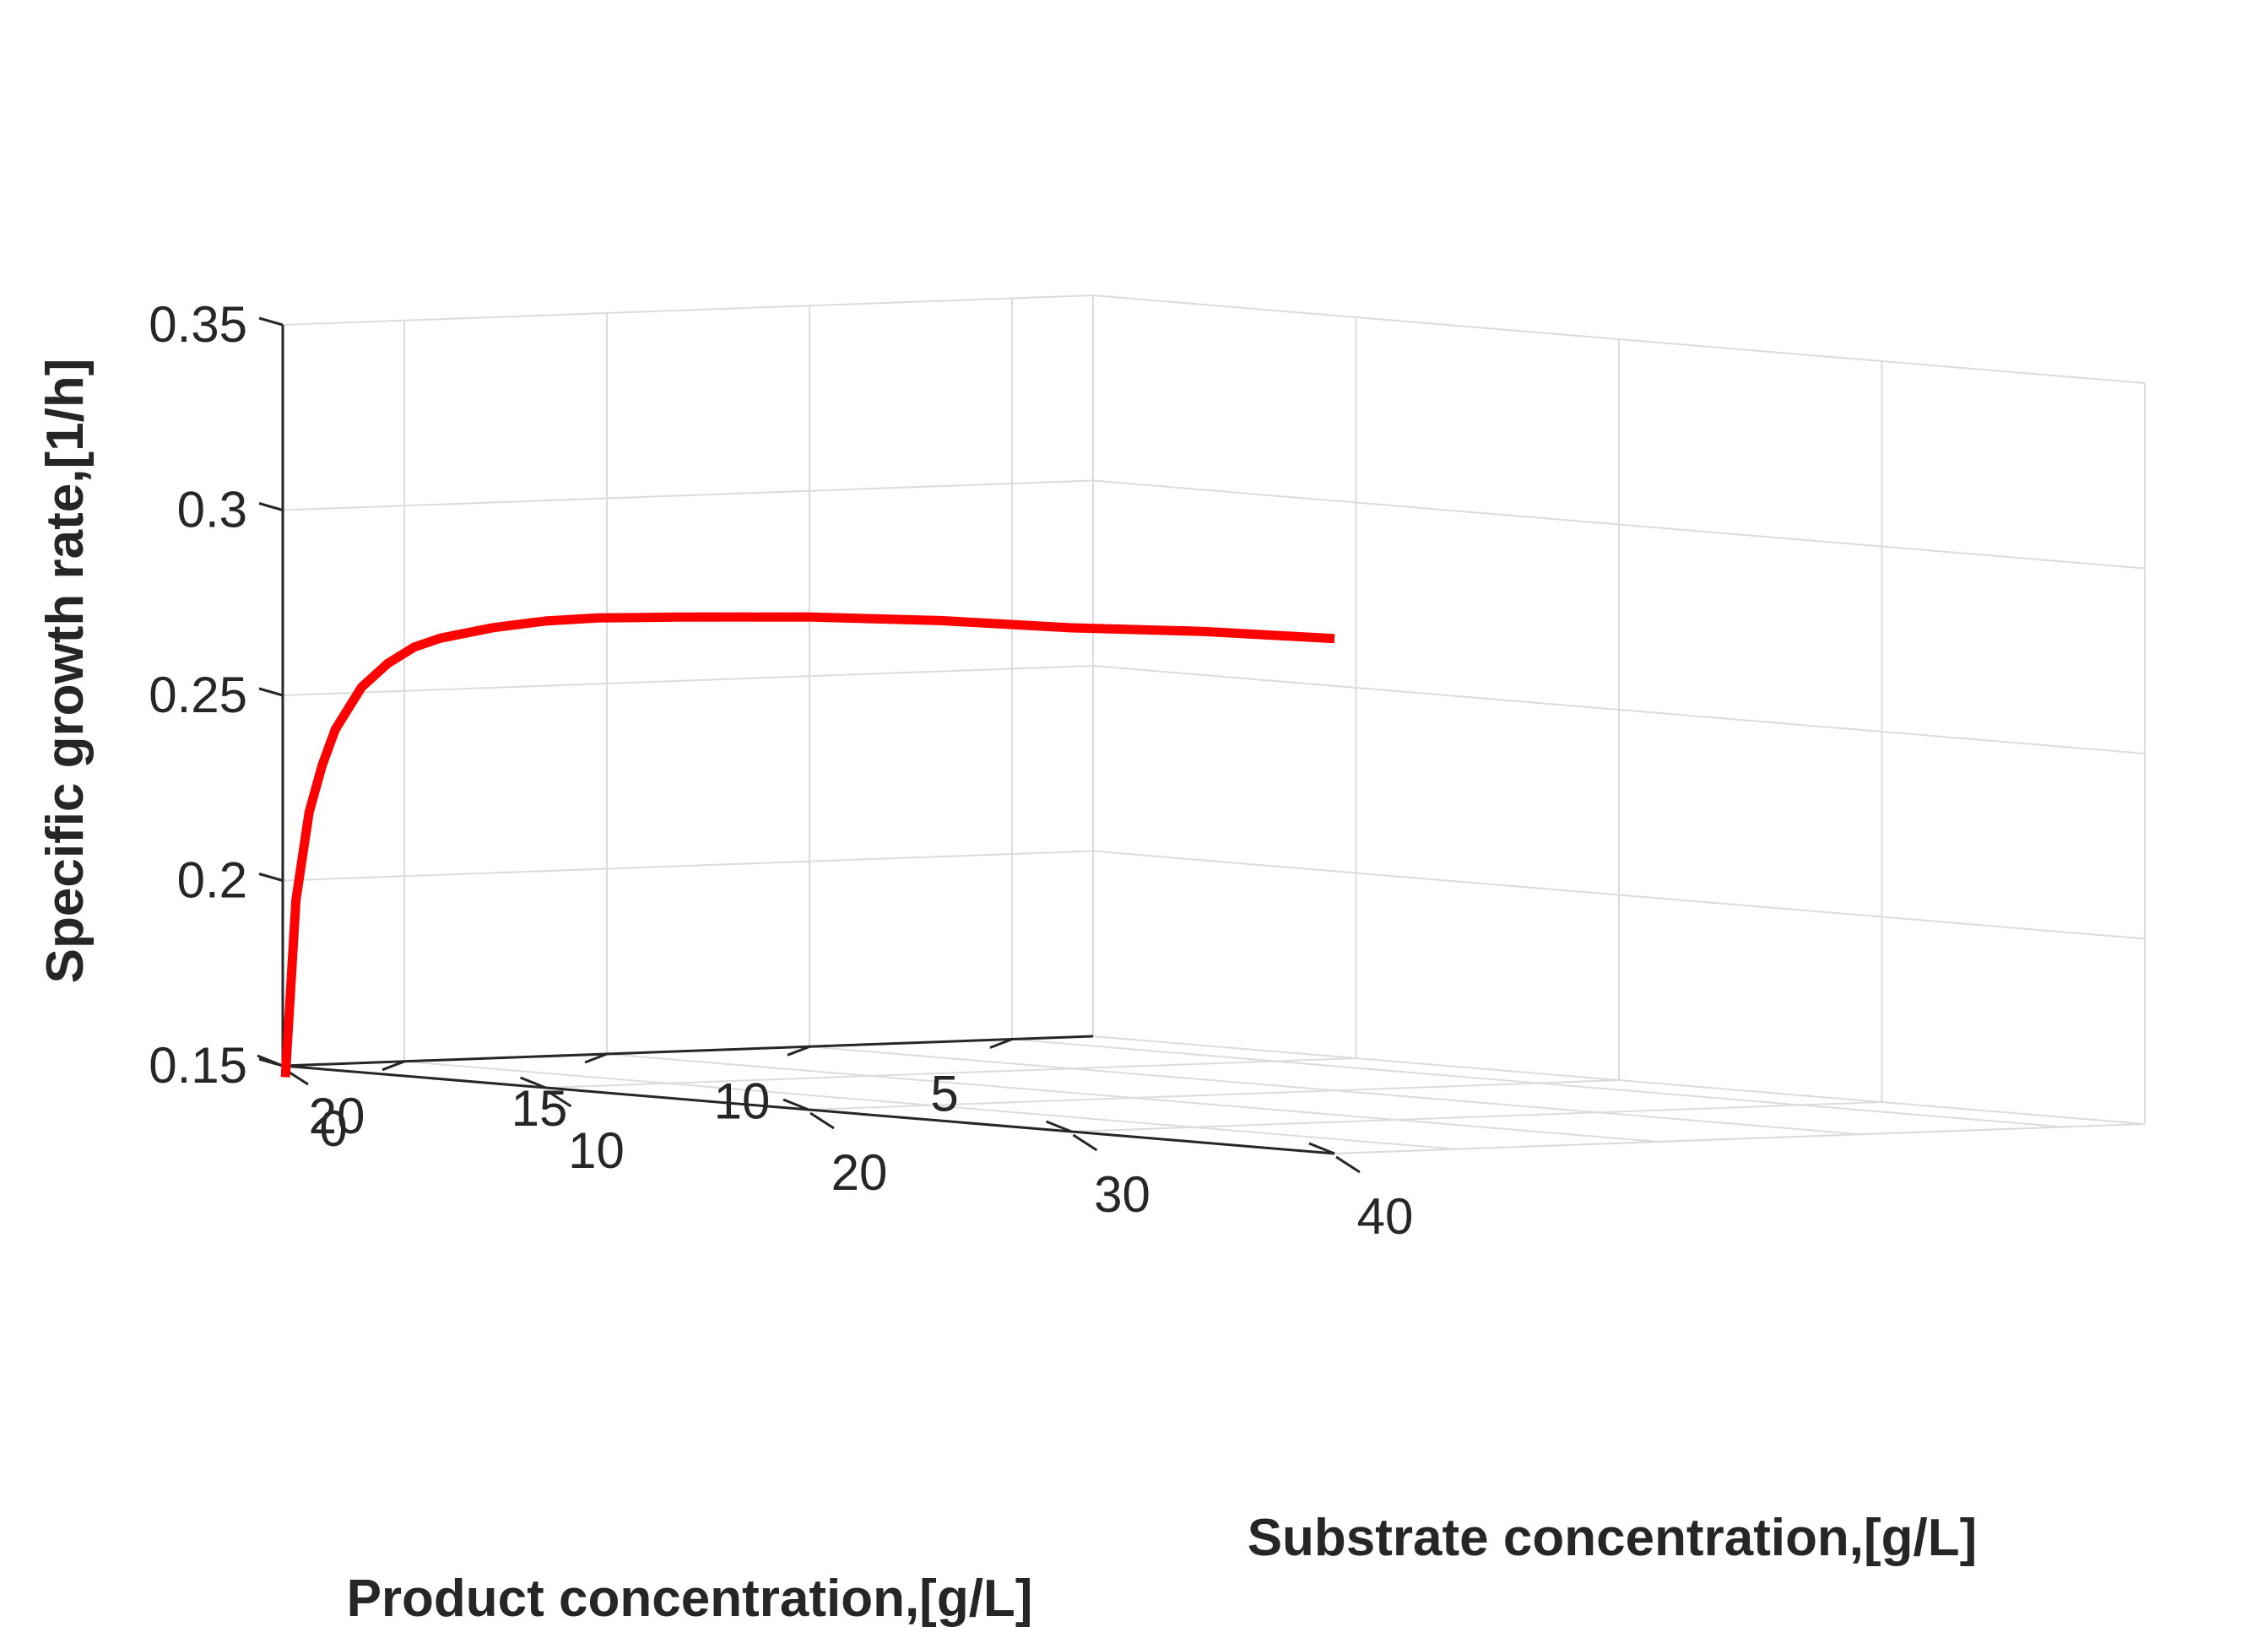 The image size is (2268, 1643). I want to click on growth-rate-curve, so click(808, 845).